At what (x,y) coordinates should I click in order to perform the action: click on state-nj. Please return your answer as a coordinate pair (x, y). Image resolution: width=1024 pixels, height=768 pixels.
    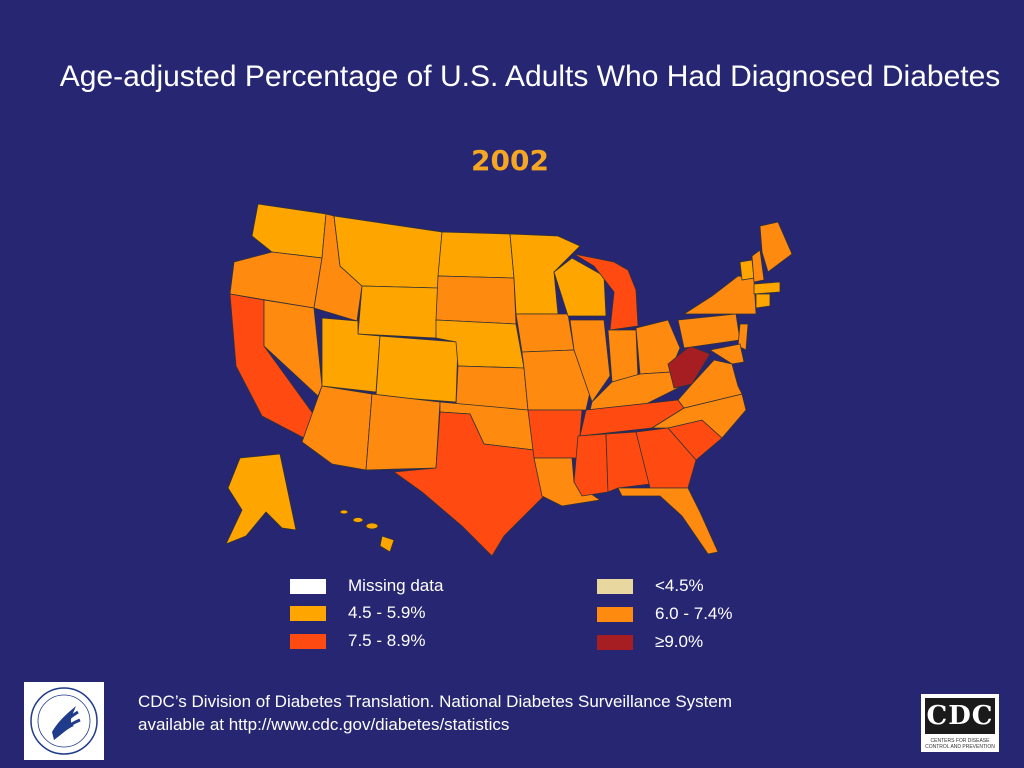
    Looking at the image, I should click on (743, 337).